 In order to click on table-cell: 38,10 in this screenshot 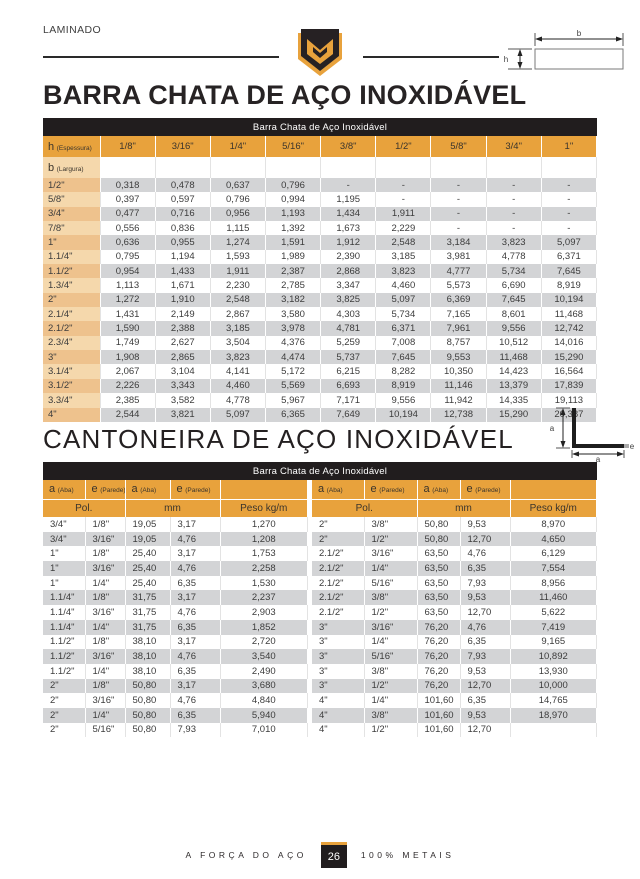, I will do `click(148, 671)`.